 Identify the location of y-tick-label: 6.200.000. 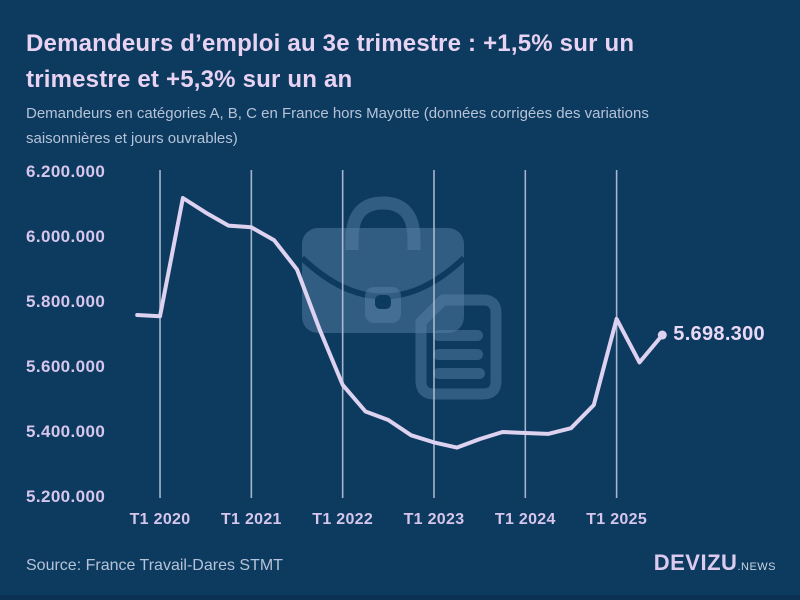
(66, 171).